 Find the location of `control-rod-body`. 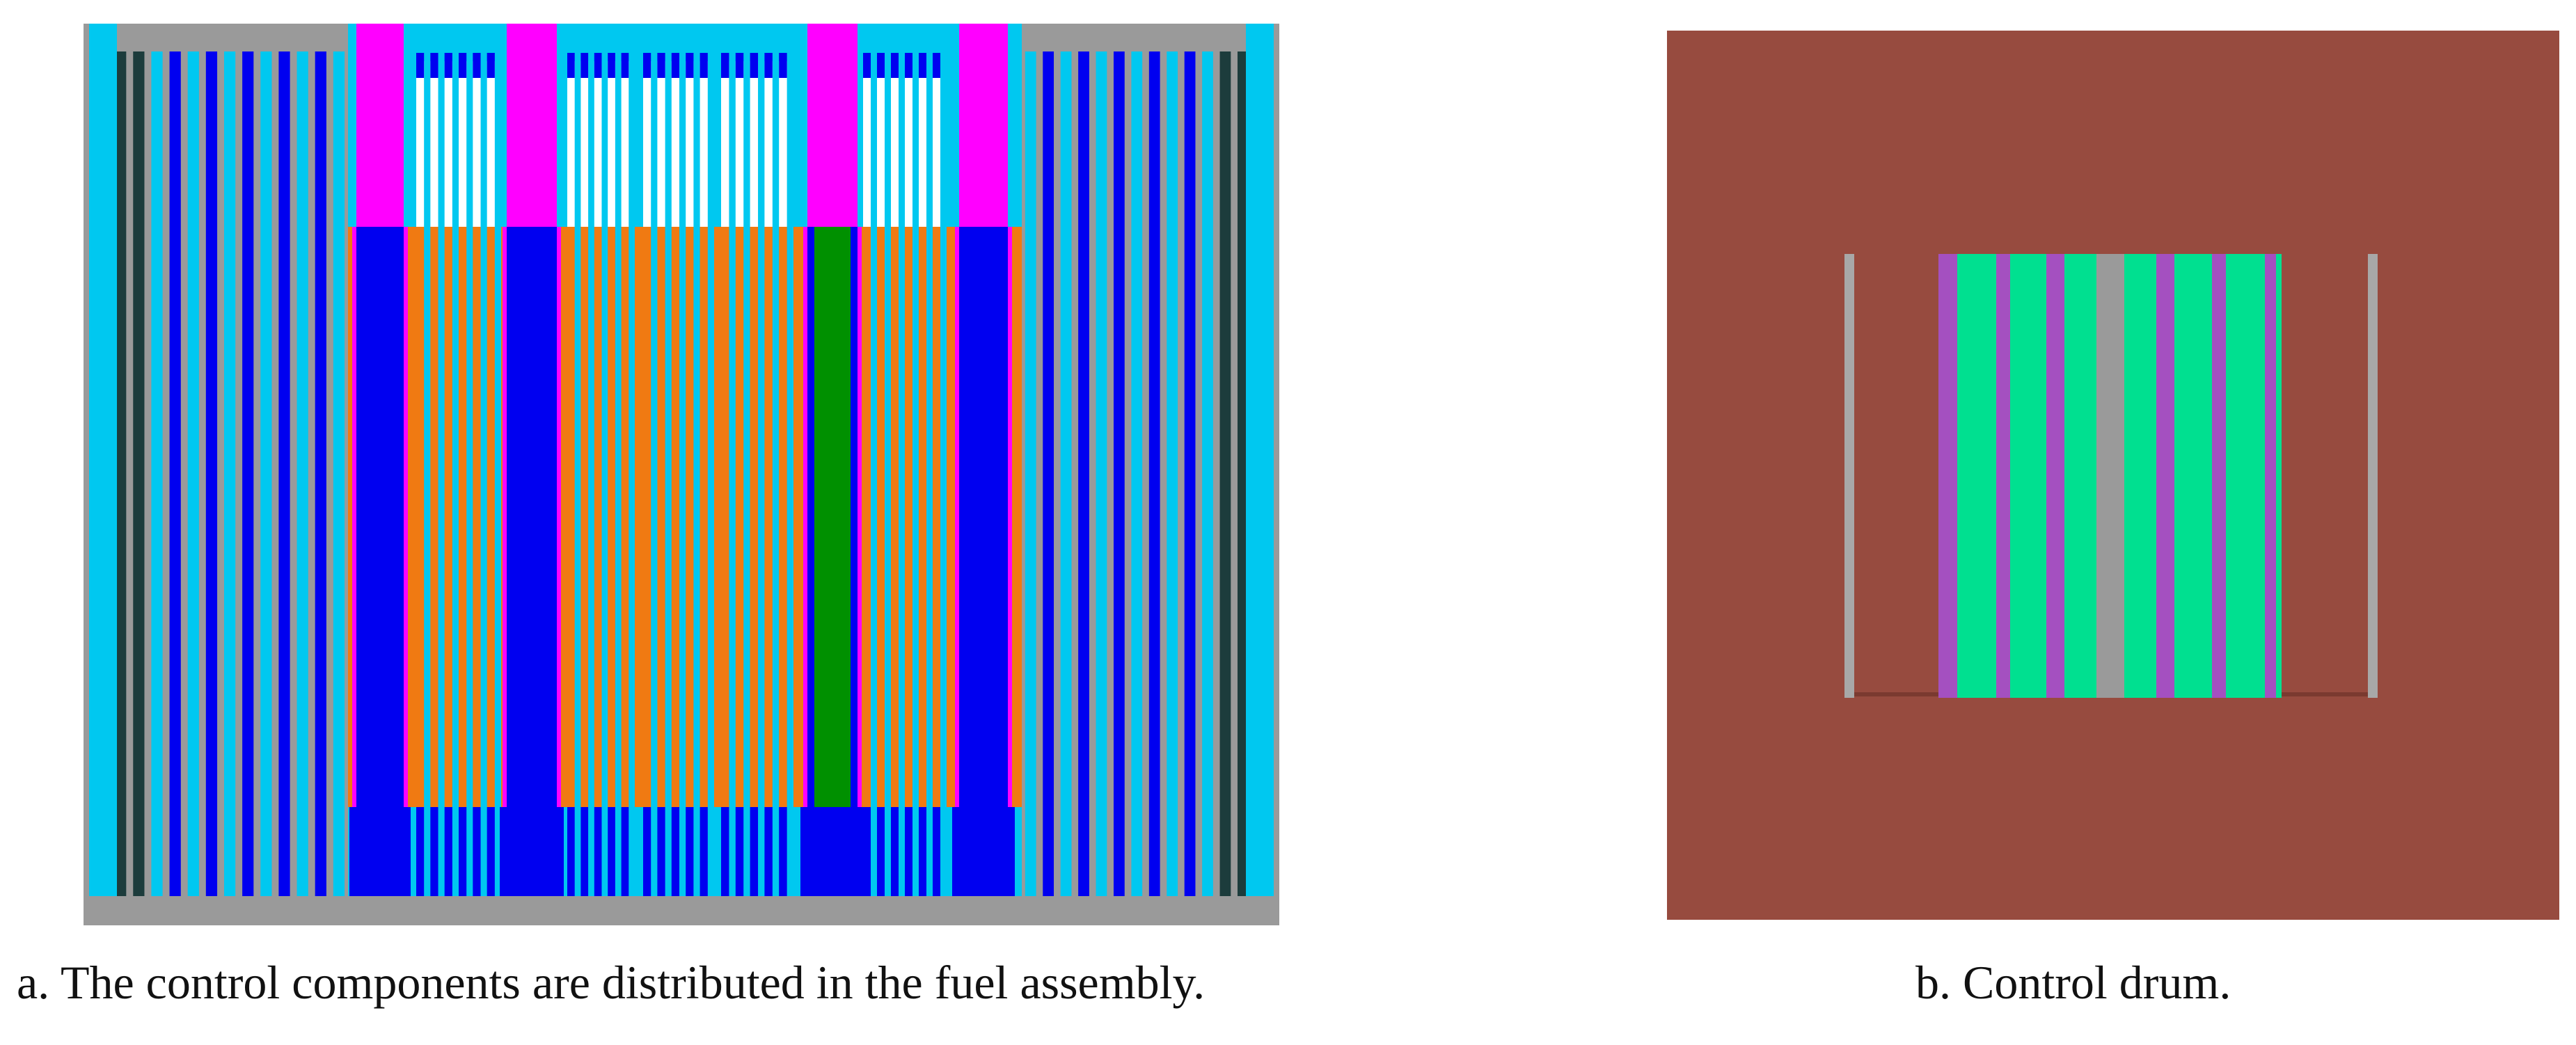

control-rod-body is located at coordinates (983, 561).